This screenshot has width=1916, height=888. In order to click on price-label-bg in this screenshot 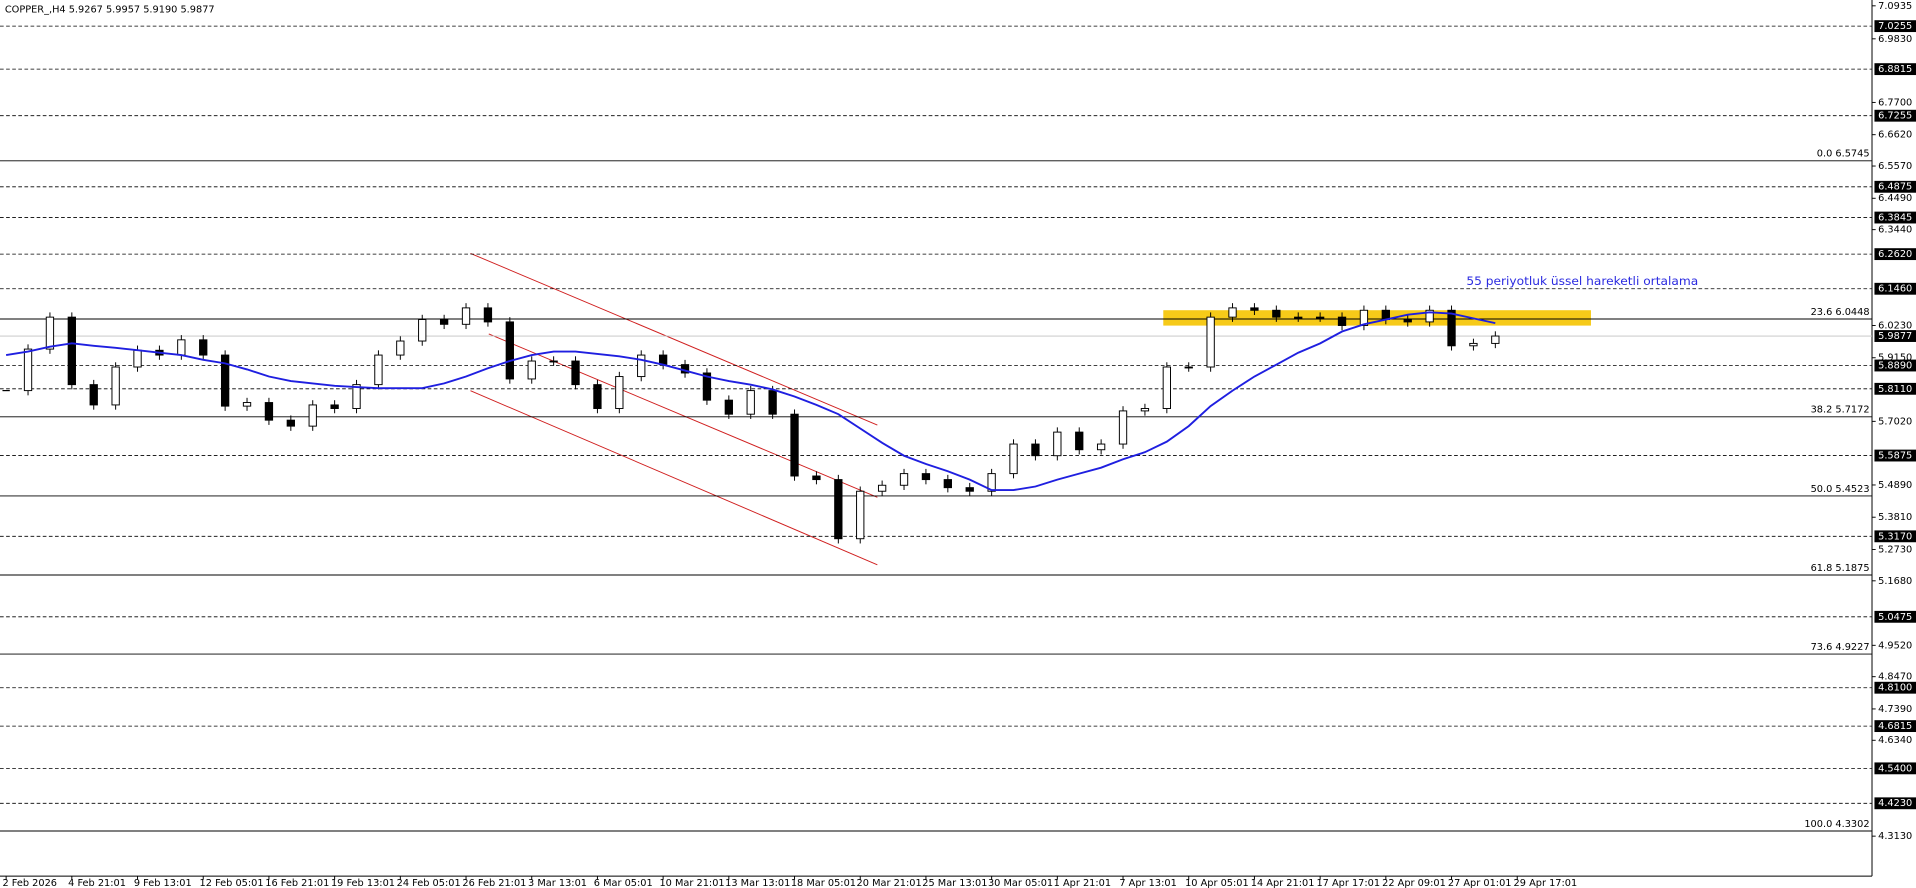, I will do `click(1895, 336)`.